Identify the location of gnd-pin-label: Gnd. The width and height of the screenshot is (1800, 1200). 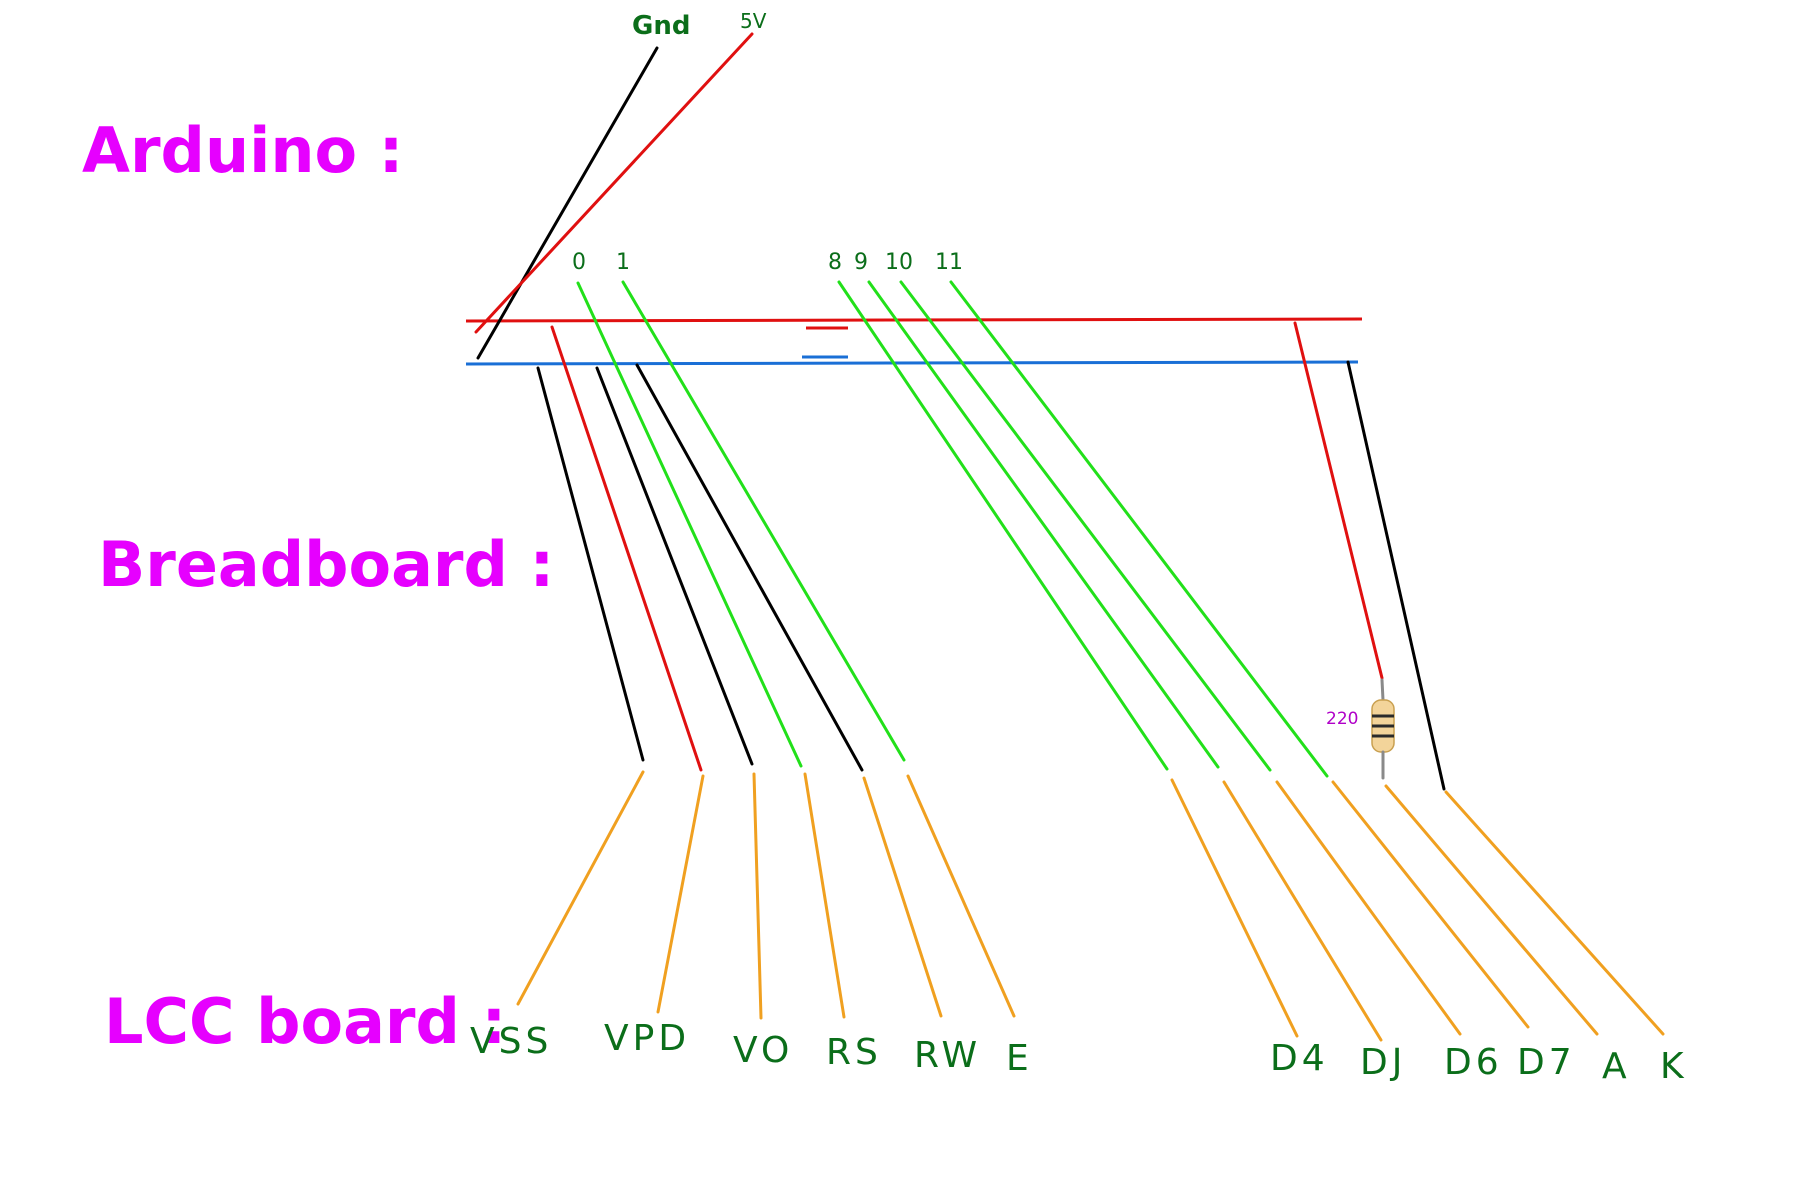
(661, 26).